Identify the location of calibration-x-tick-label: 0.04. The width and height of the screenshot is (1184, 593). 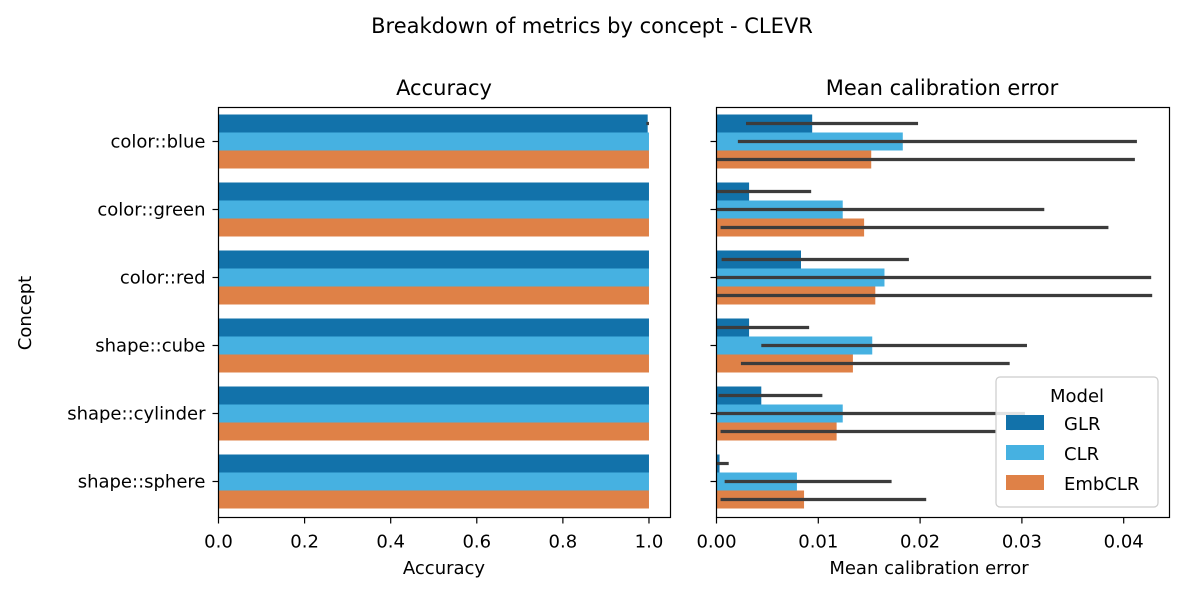
(1124, 542).